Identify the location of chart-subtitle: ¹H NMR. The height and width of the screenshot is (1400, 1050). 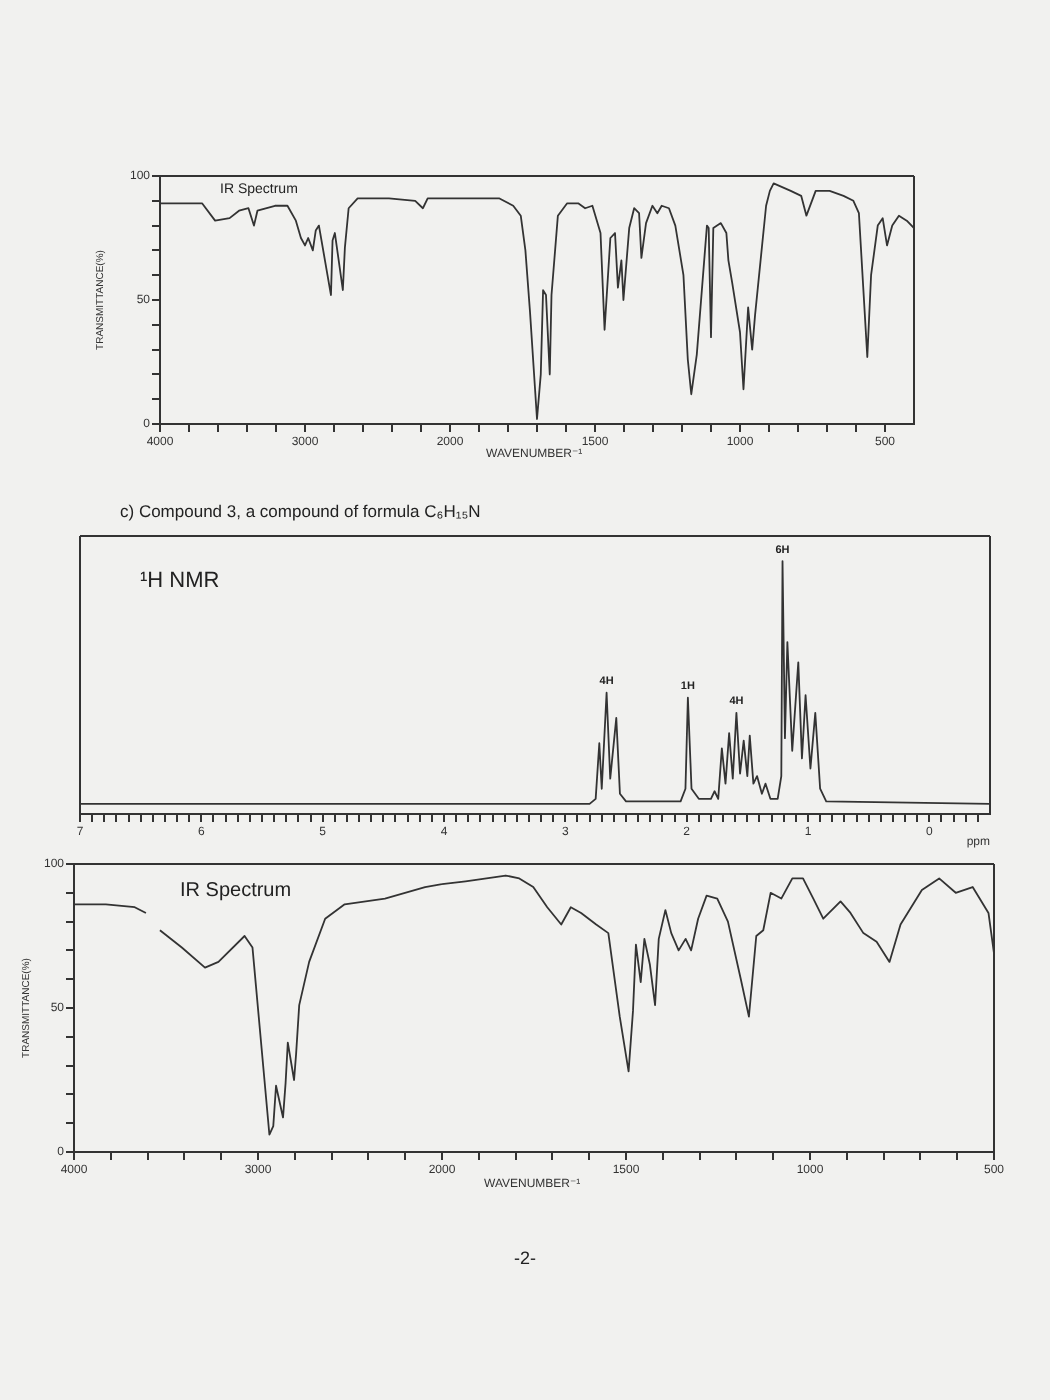
(180, 581).